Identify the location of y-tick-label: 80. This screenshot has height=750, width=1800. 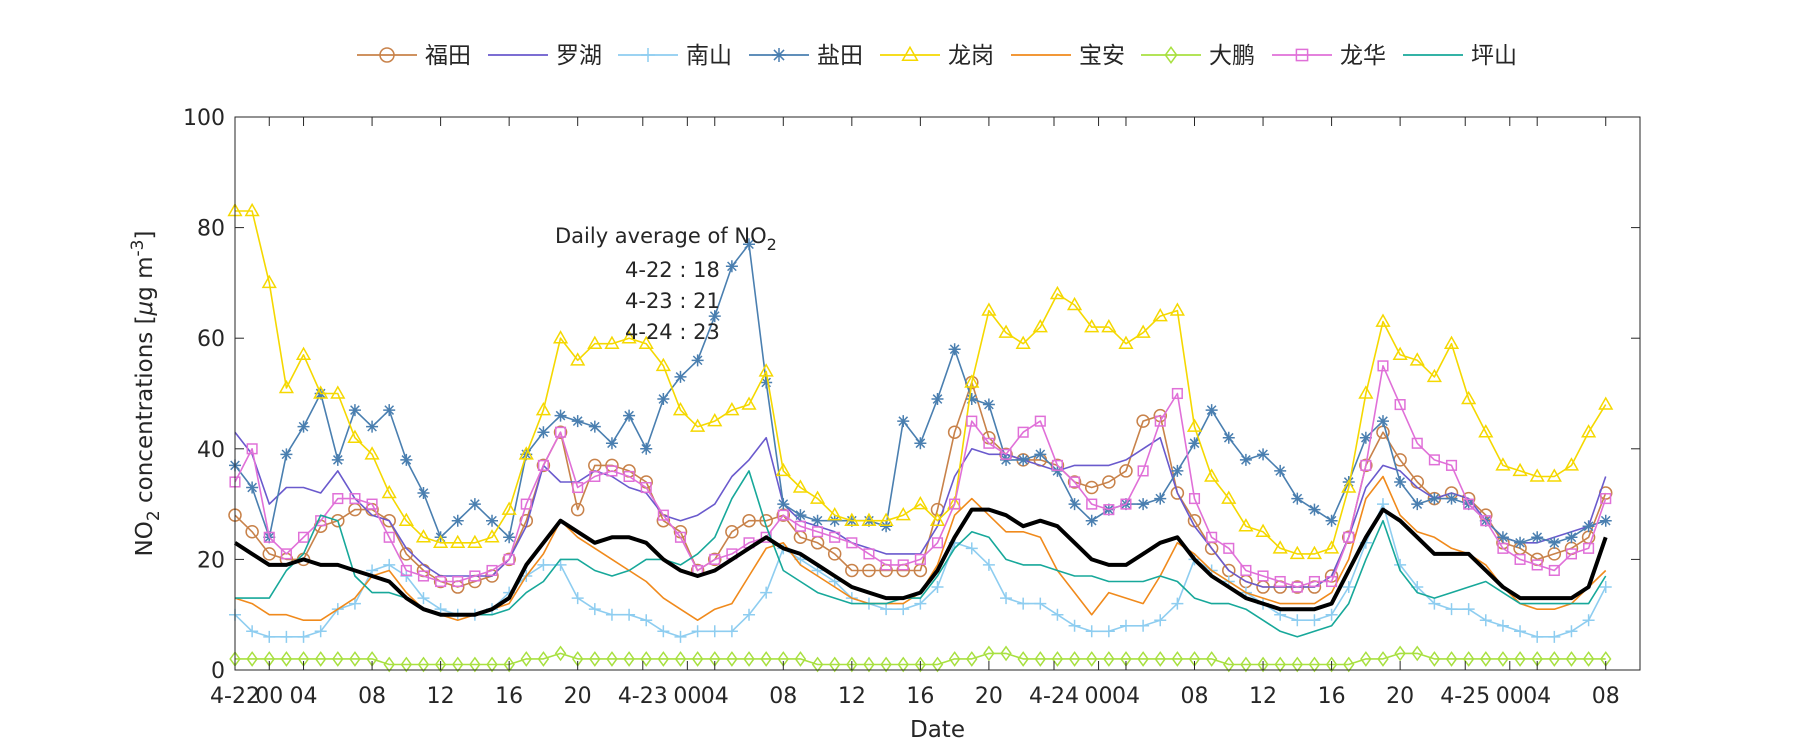
(211, 229).